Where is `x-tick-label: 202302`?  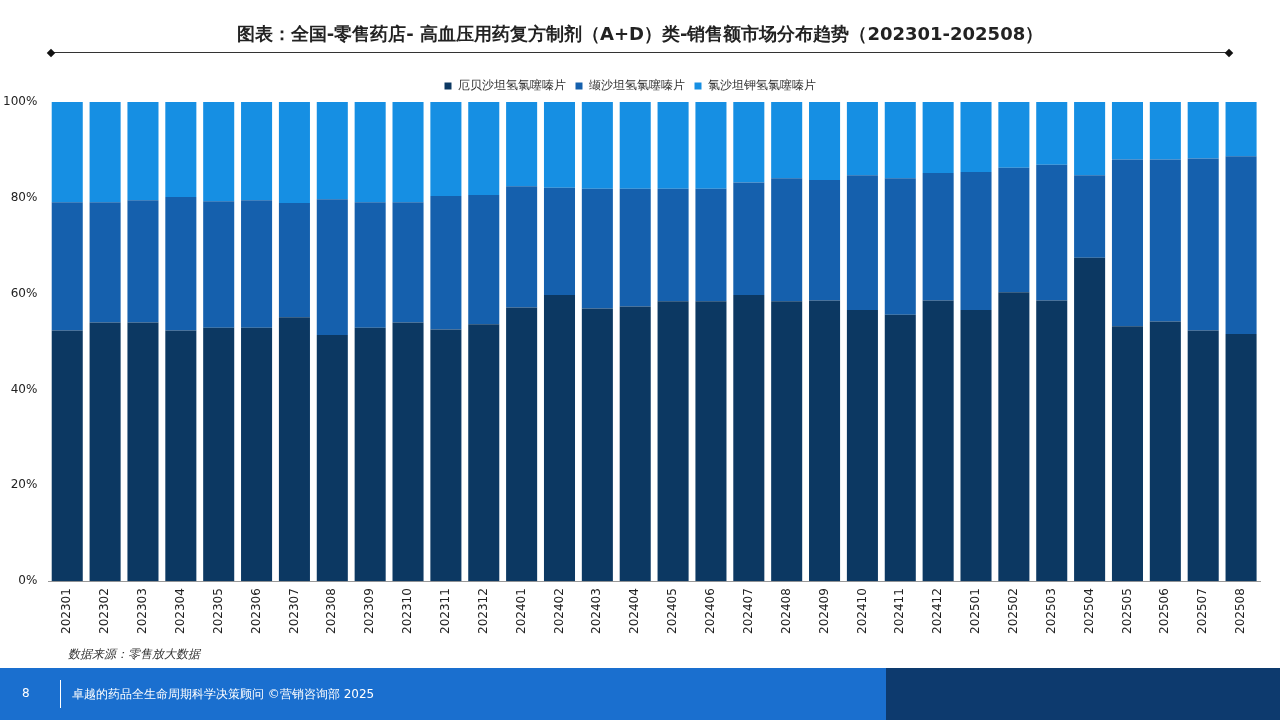 x-tick-label: 202302 is located at coordinates (104, 611).